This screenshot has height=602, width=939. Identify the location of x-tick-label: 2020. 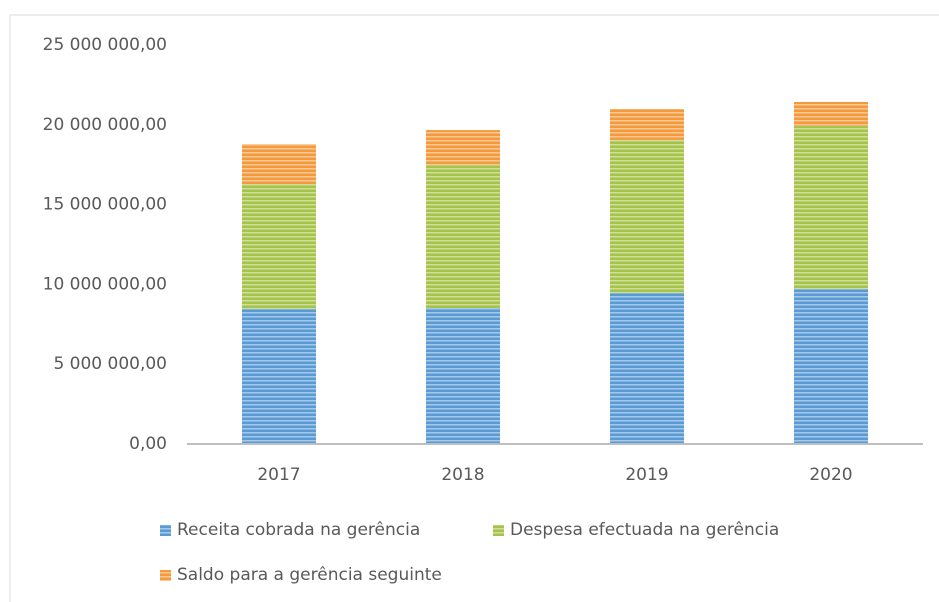
(830, 475).